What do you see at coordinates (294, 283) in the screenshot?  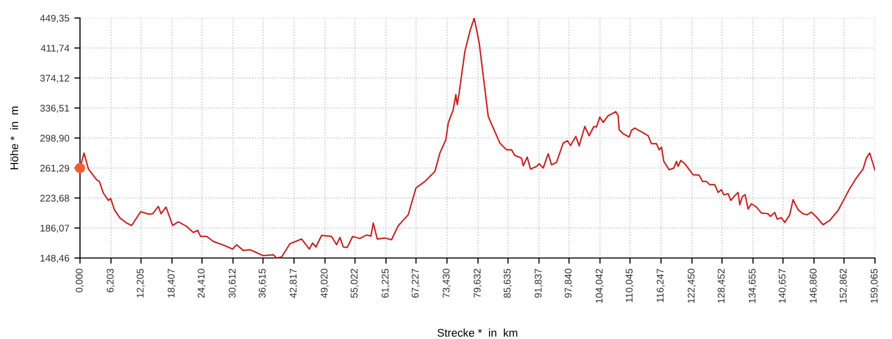 I see `x-tick-label: 42,817` at bounding box center [294, 283].